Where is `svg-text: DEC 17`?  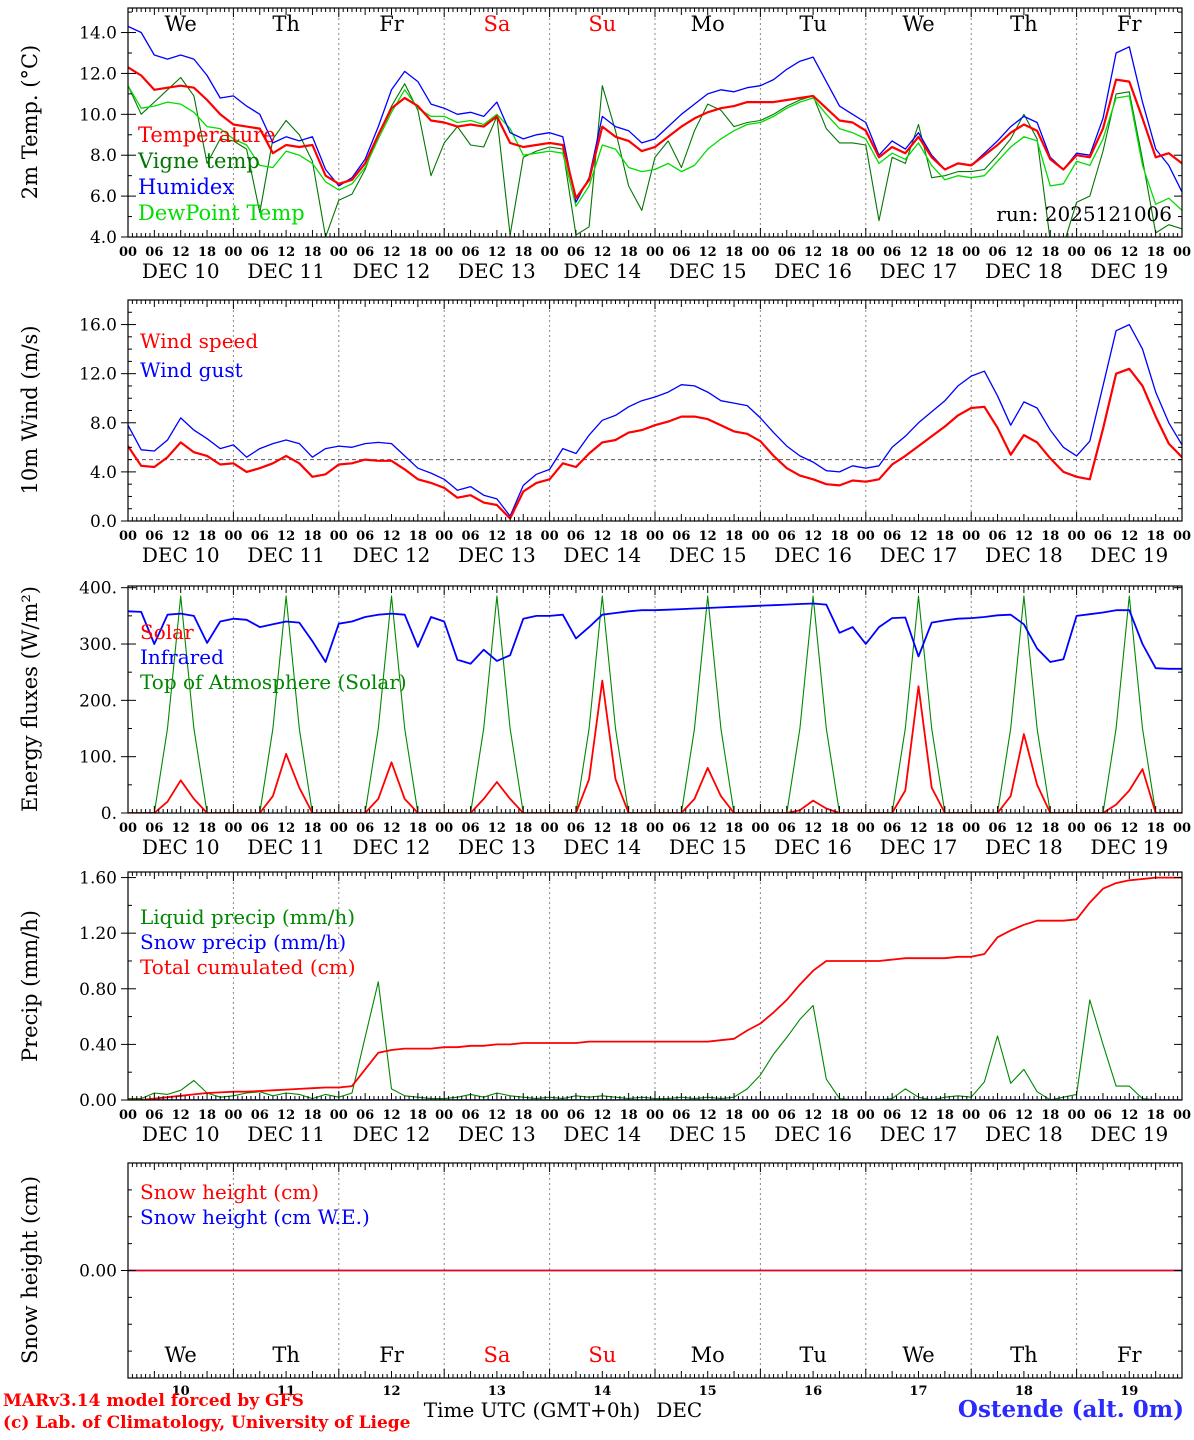 svg-text: DEC 17 is located at coordinates (919, 847).